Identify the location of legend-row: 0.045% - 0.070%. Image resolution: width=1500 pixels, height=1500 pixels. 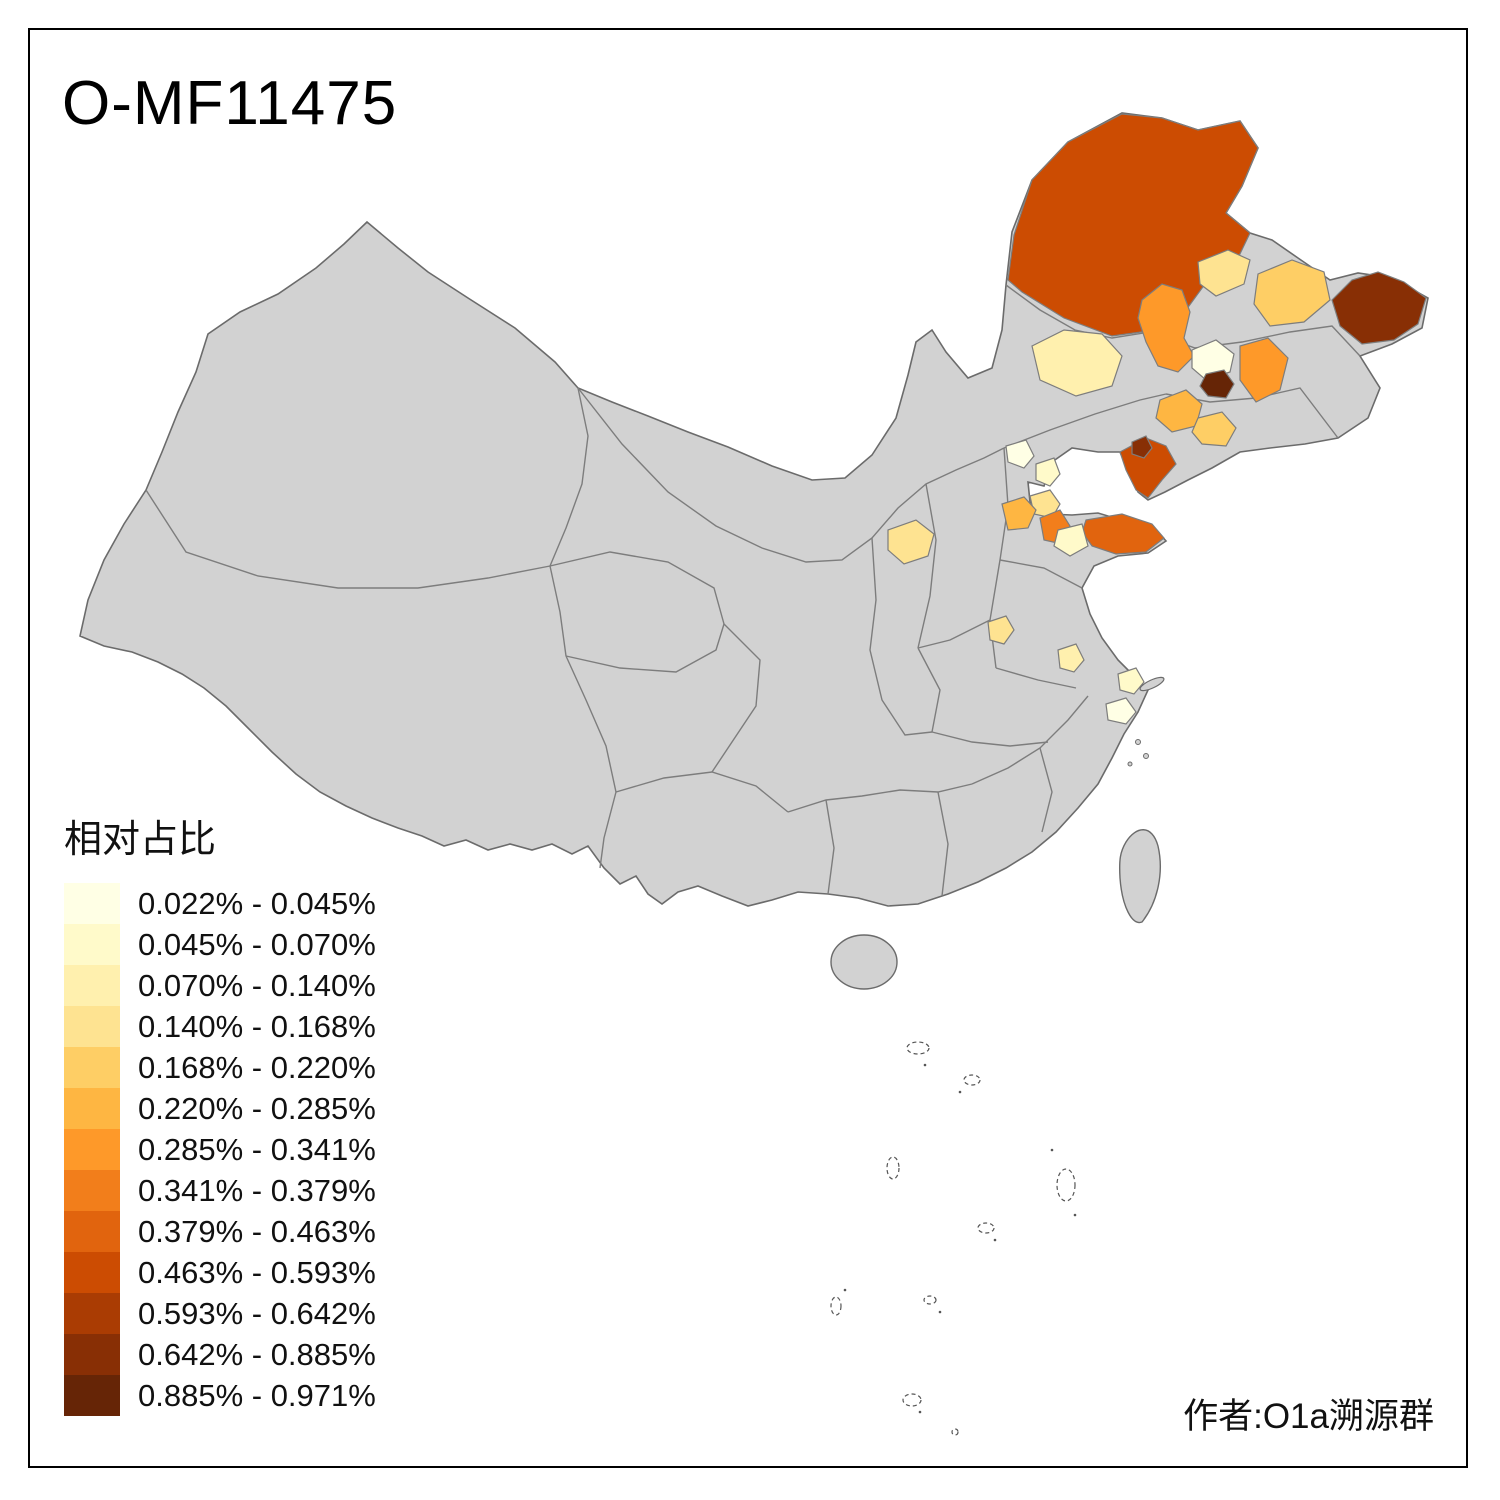
(274, 944).